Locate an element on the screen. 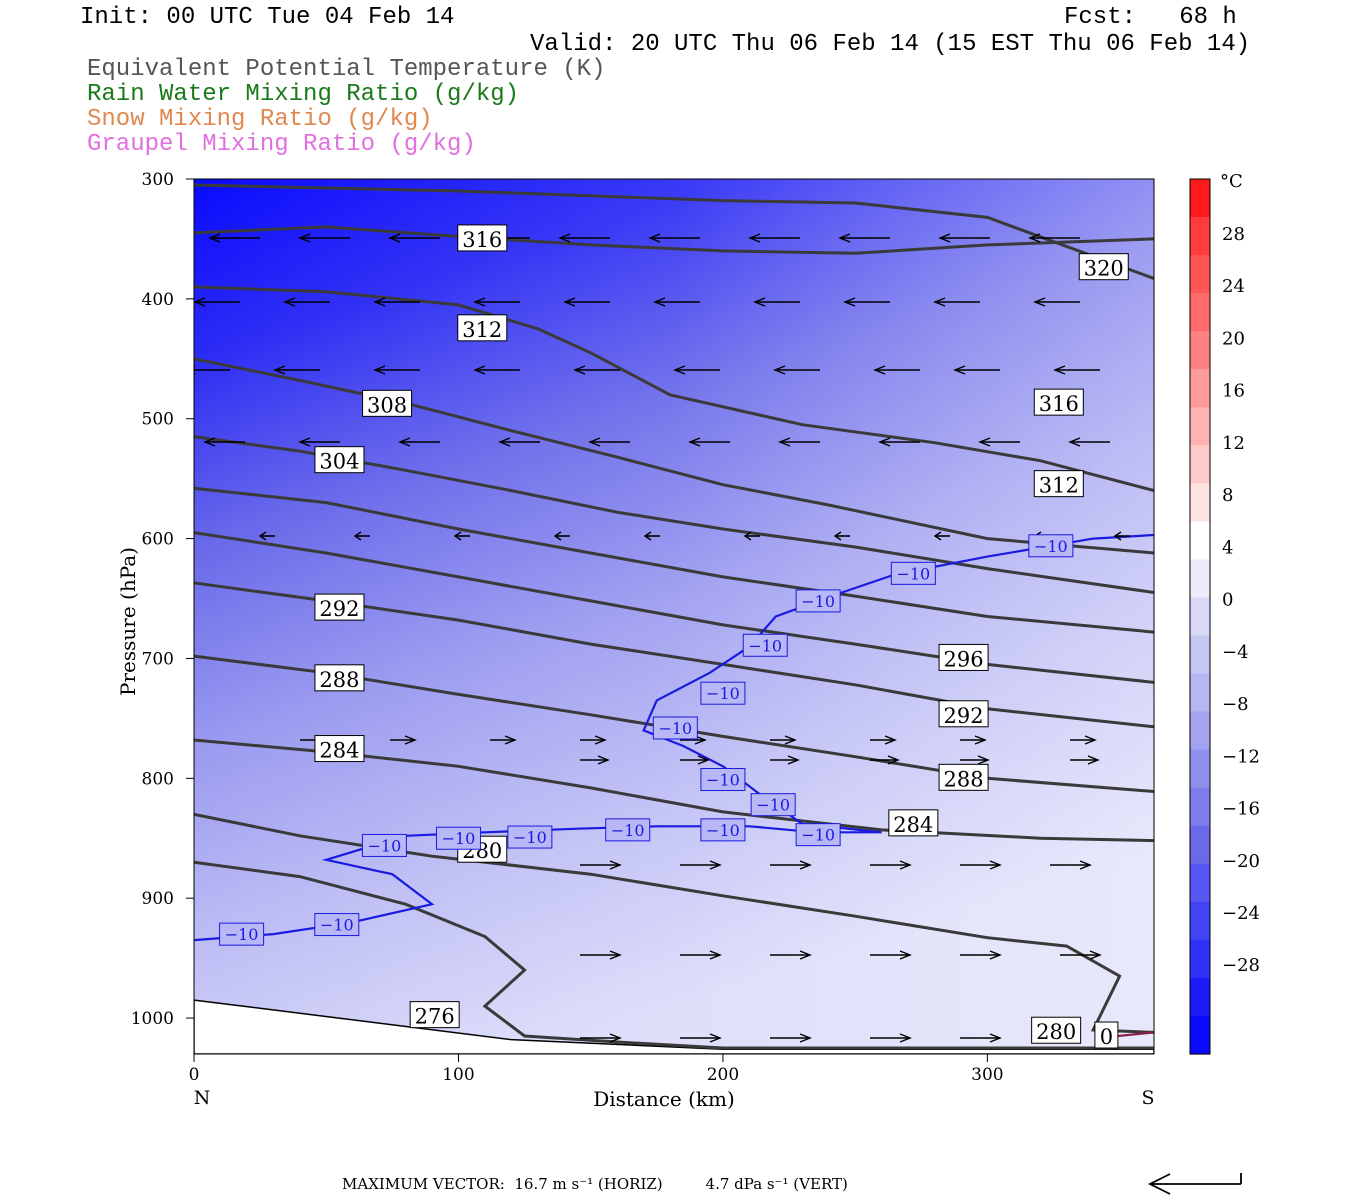  theta-label-13: 284 is located at coordinates (913, 825).